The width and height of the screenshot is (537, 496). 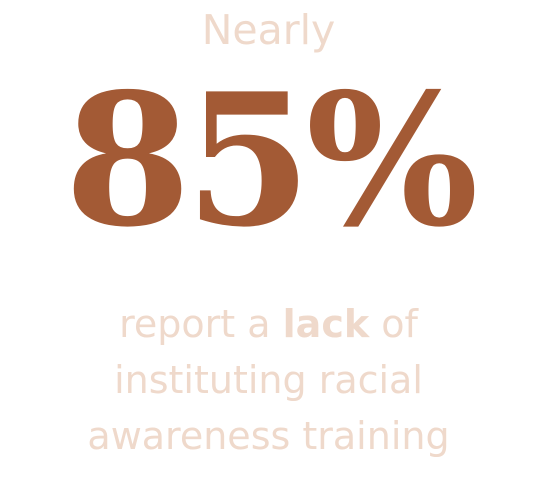 What do you see at coordinates (268, 30) in the screenshot?
I see `stat-lead-text: Nearly` at bounding box center [268, 30].